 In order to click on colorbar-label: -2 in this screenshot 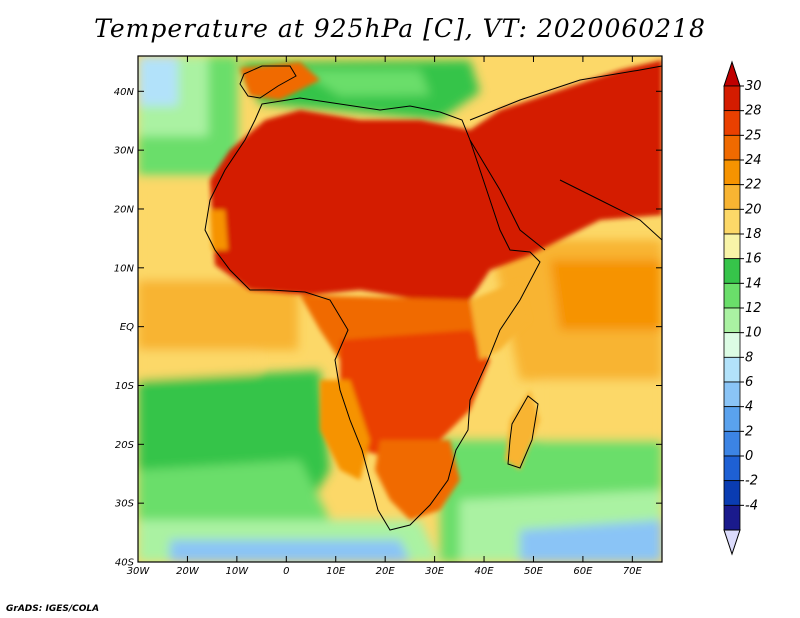, I will do `click(751, 481)`.